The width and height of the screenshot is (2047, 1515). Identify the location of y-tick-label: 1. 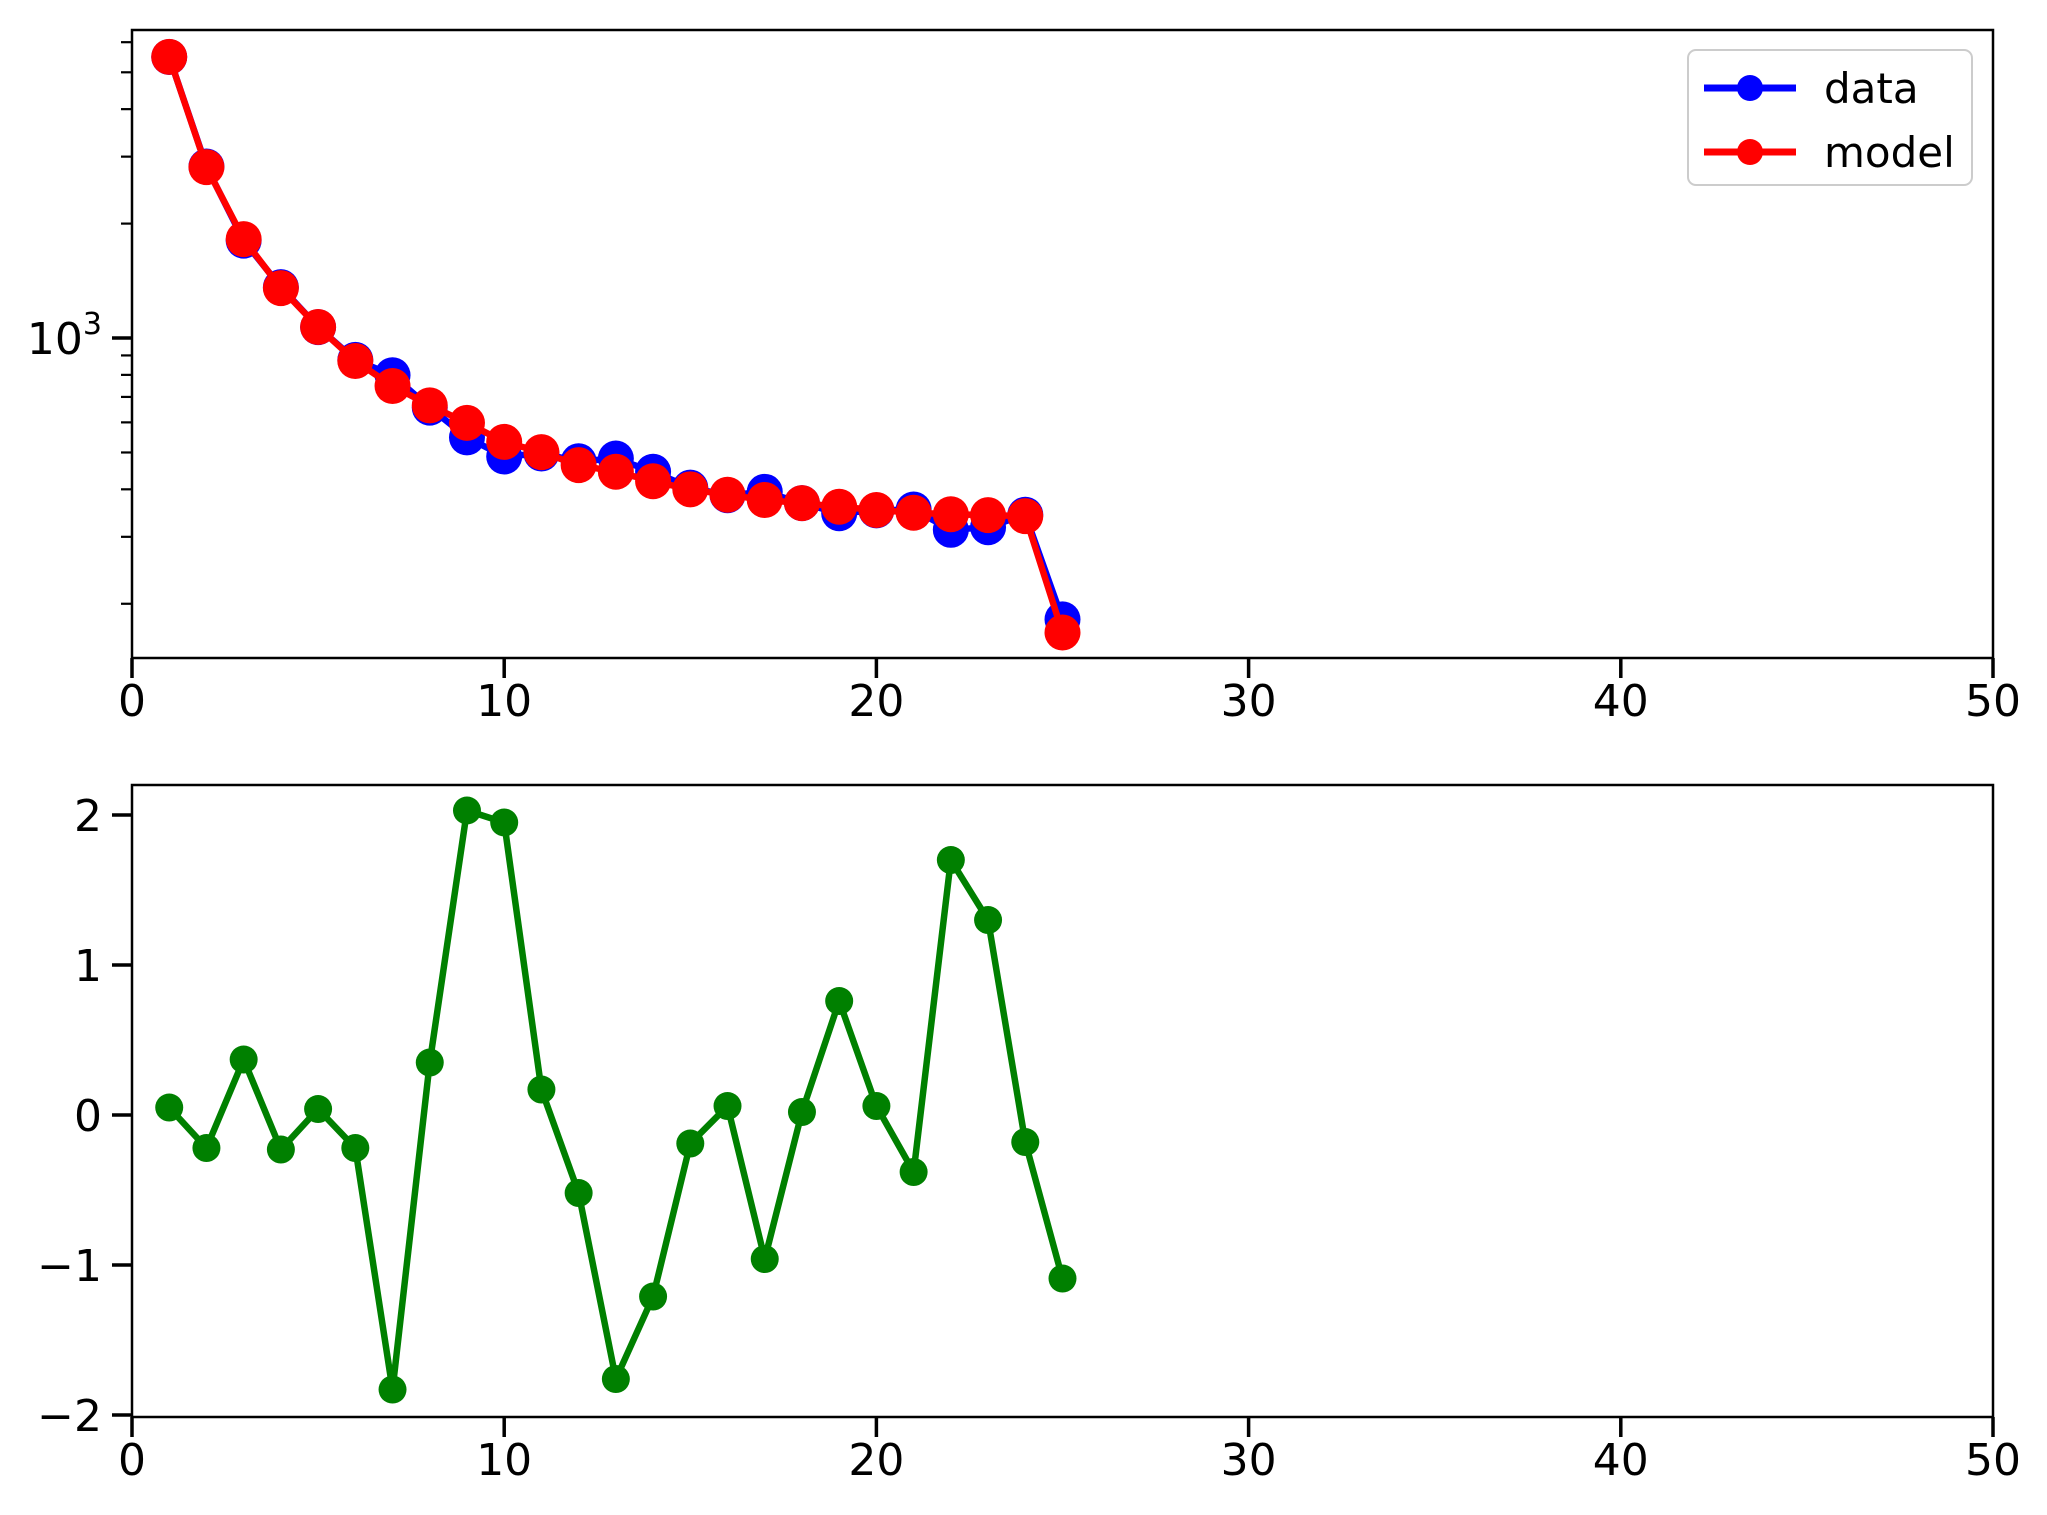
(88, 966).